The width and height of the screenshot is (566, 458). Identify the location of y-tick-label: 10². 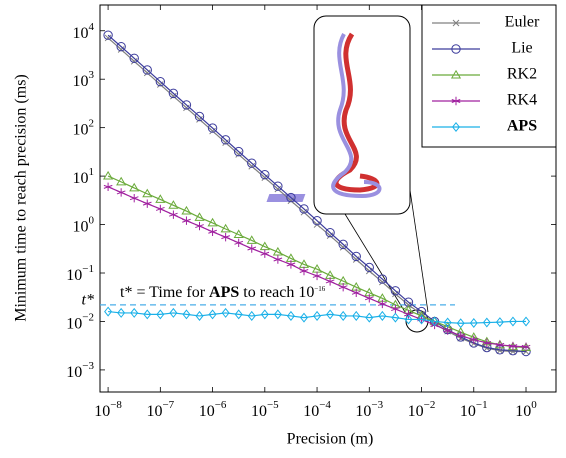
(84, 127).